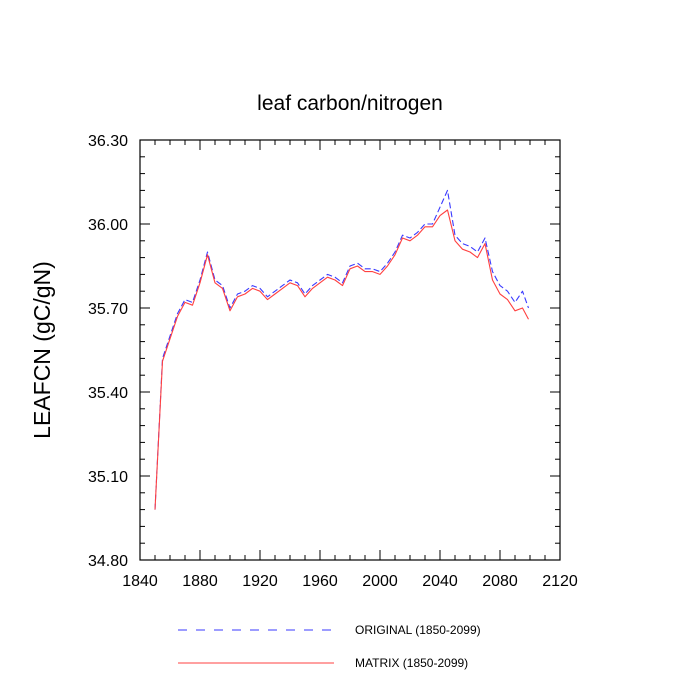 The image size is (700, 700). I want to click on legend-label: ORIGINAL (1850-2099), so click(418, 630).